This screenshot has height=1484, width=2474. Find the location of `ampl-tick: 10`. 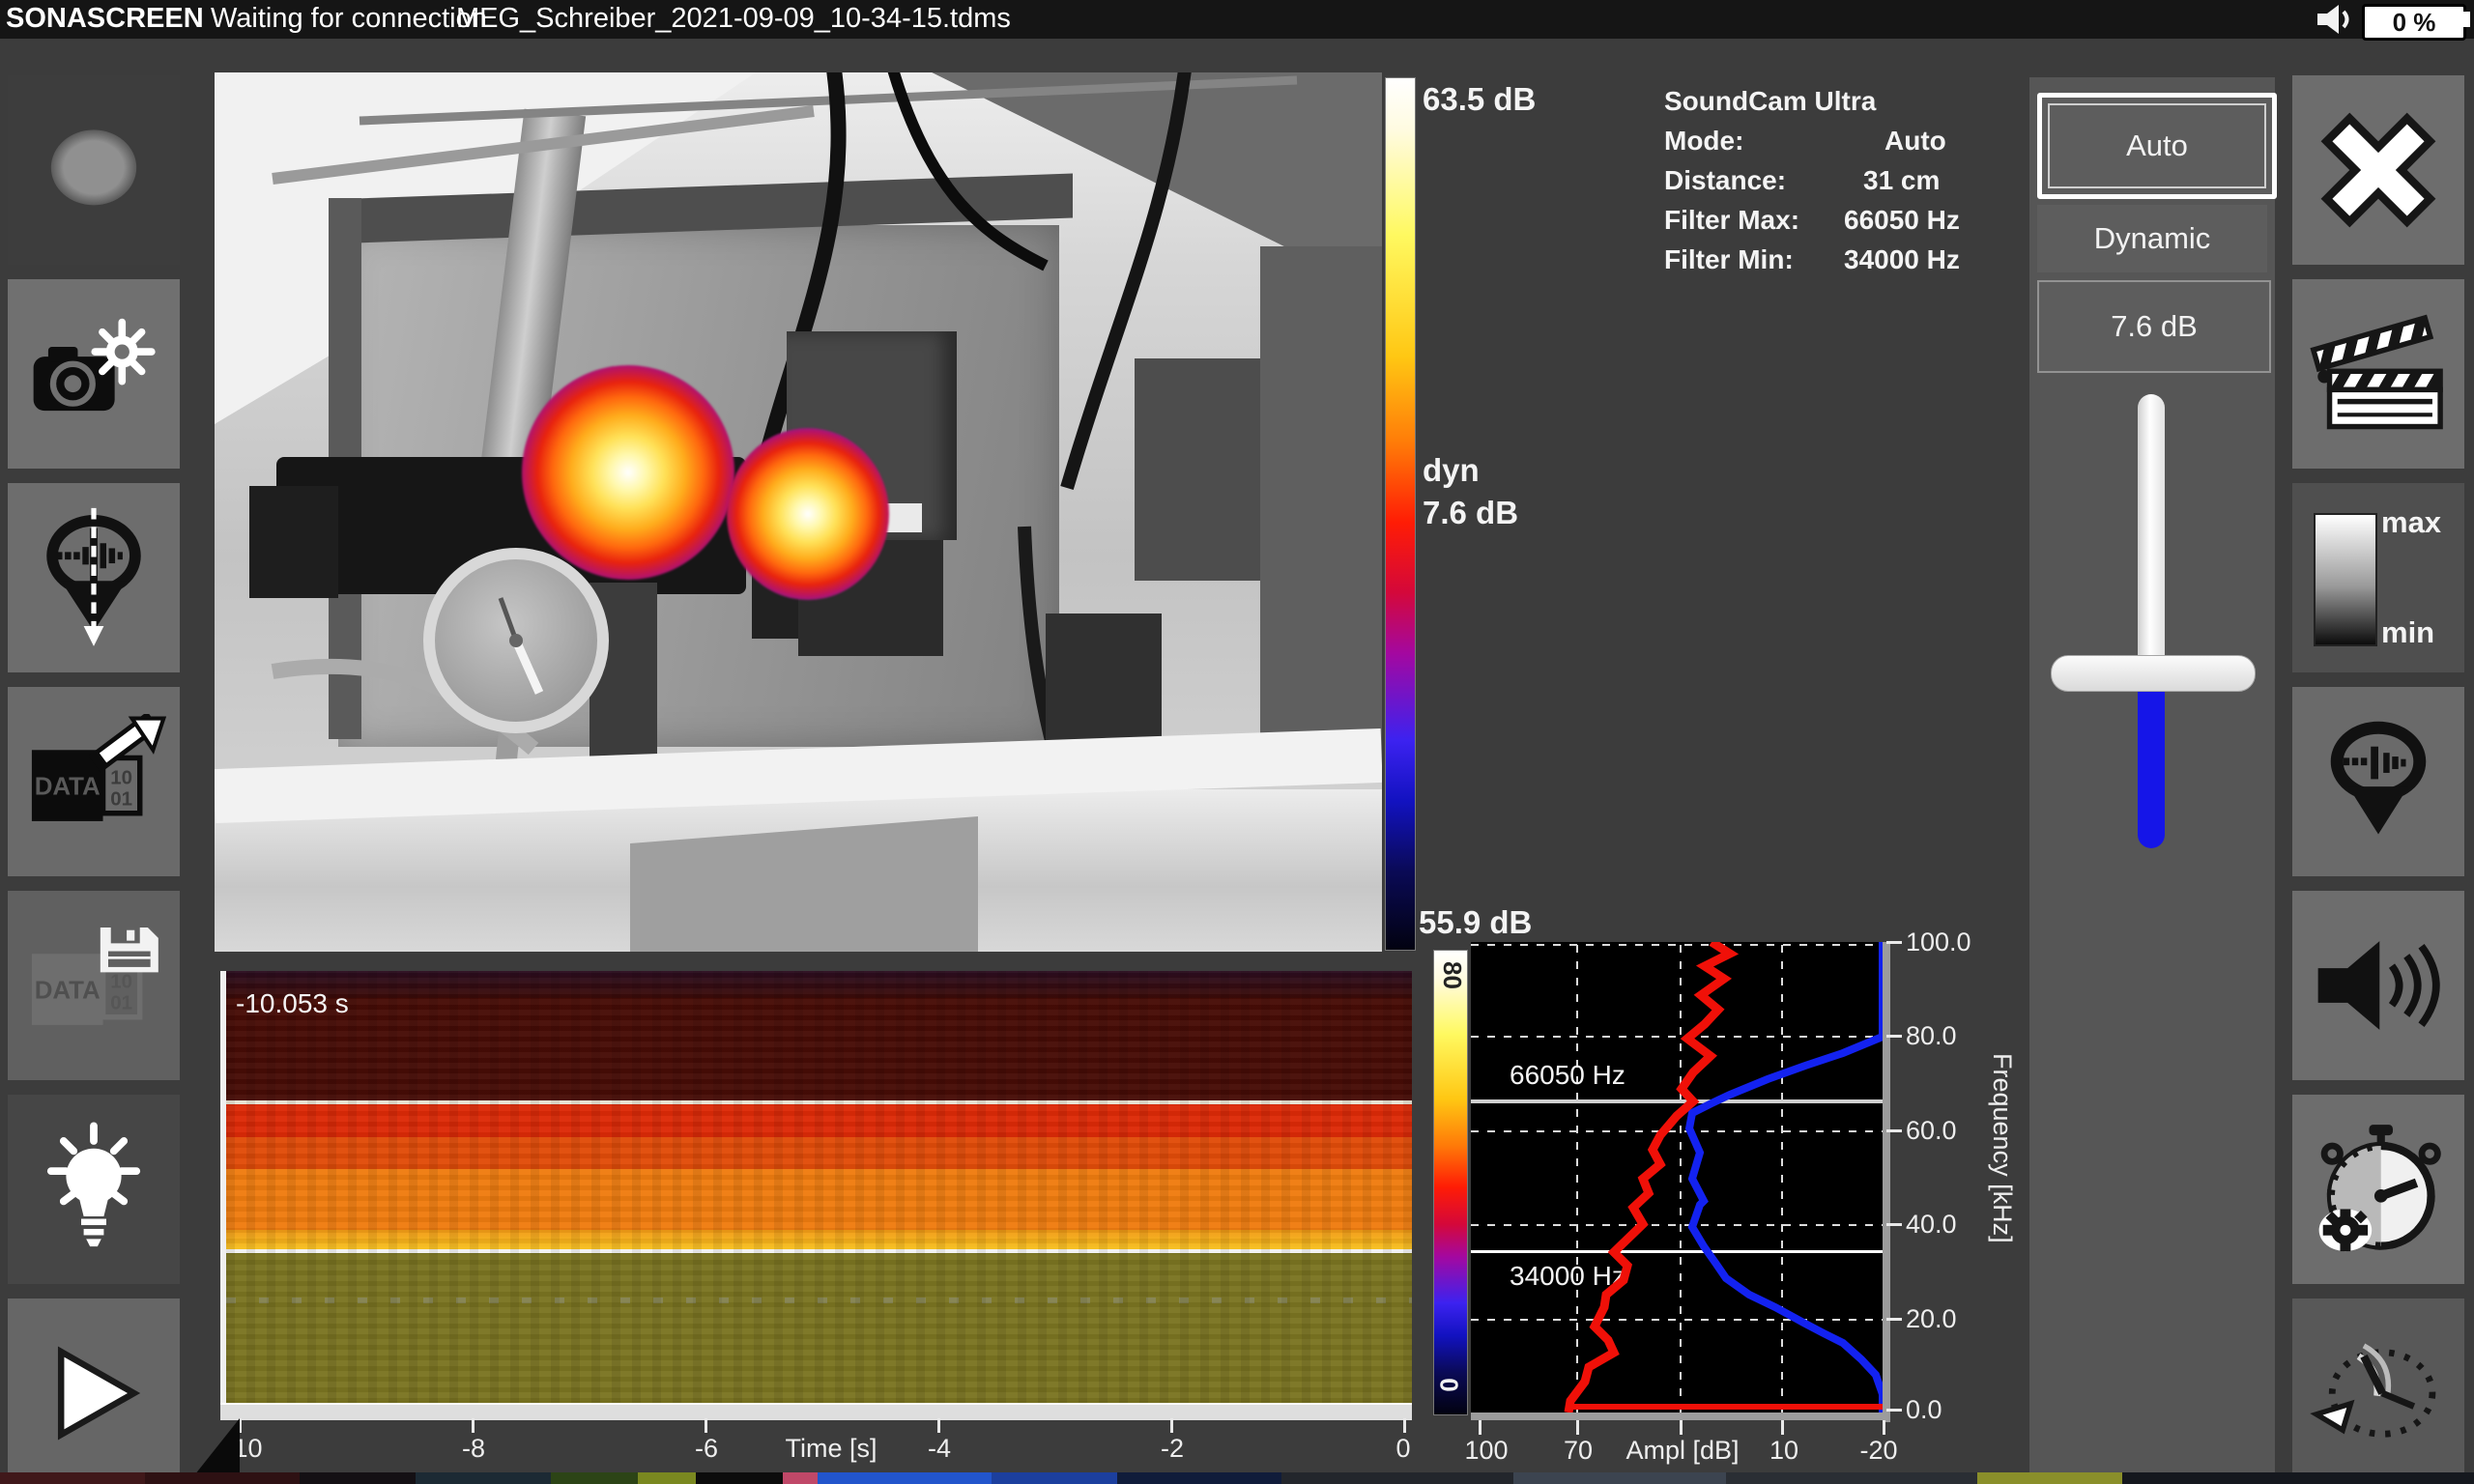

ampl-tick: 10 is located at coordinates (1784, 1451).